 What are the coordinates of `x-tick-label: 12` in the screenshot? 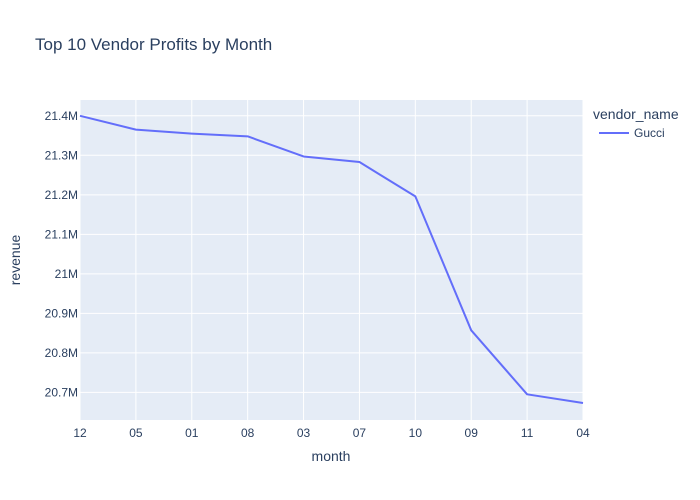 It's located at (80, 433).